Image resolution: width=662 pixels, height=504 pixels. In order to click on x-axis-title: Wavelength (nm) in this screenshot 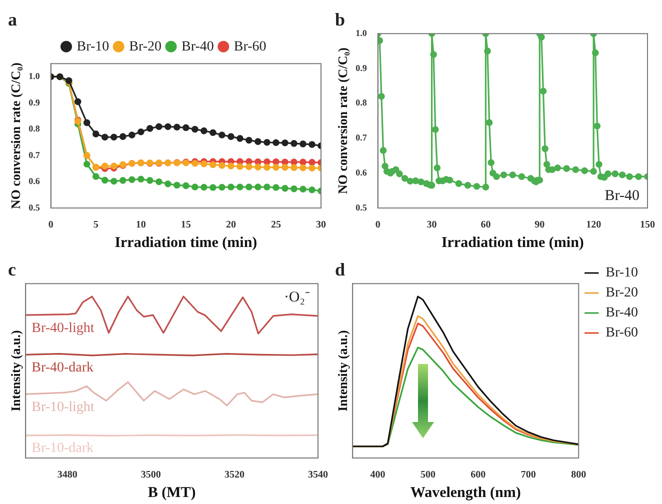, I will do `click(465, 492)`.